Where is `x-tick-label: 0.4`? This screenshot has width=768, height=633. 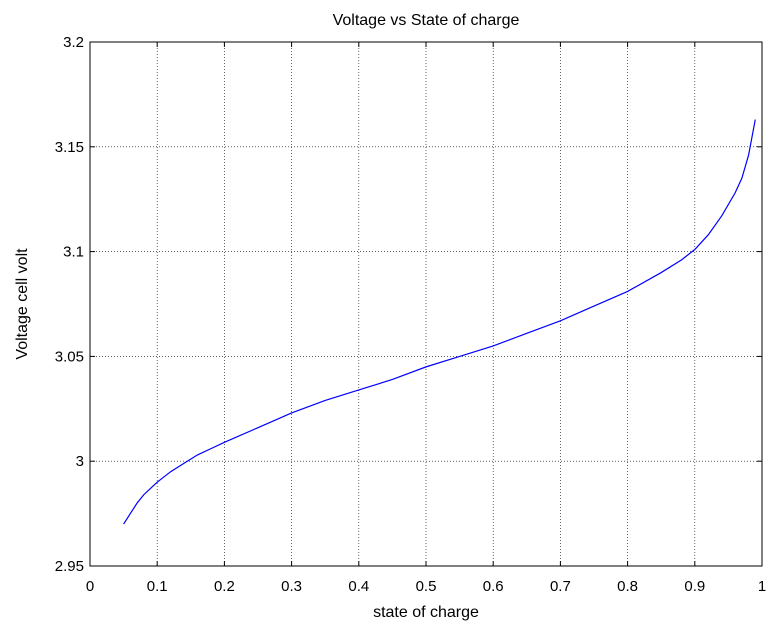
x-tick-label: 0.4 is located at coordinates (358, 586).